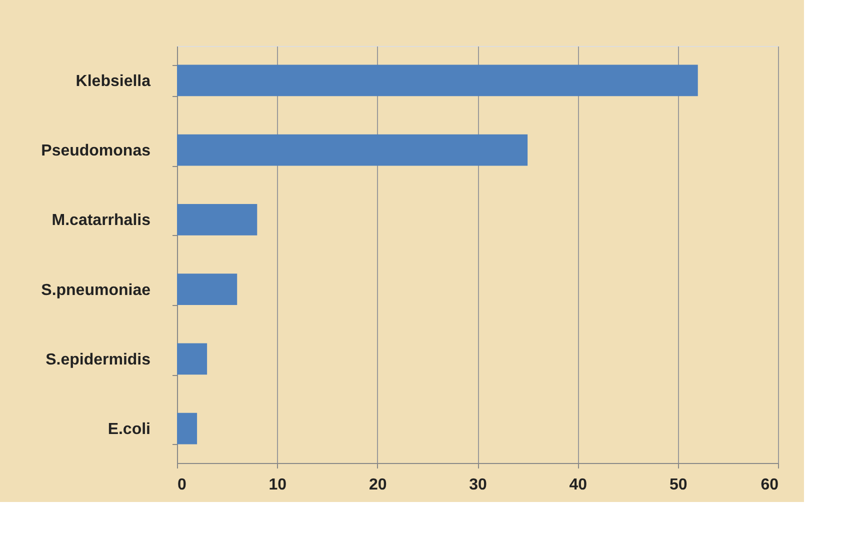 The height and width of the screenshot is (542, 849). Describe the element at coordinates (101, 221) in the screenshot. I see `y-tick-label: M.catarrhalis` at that location.